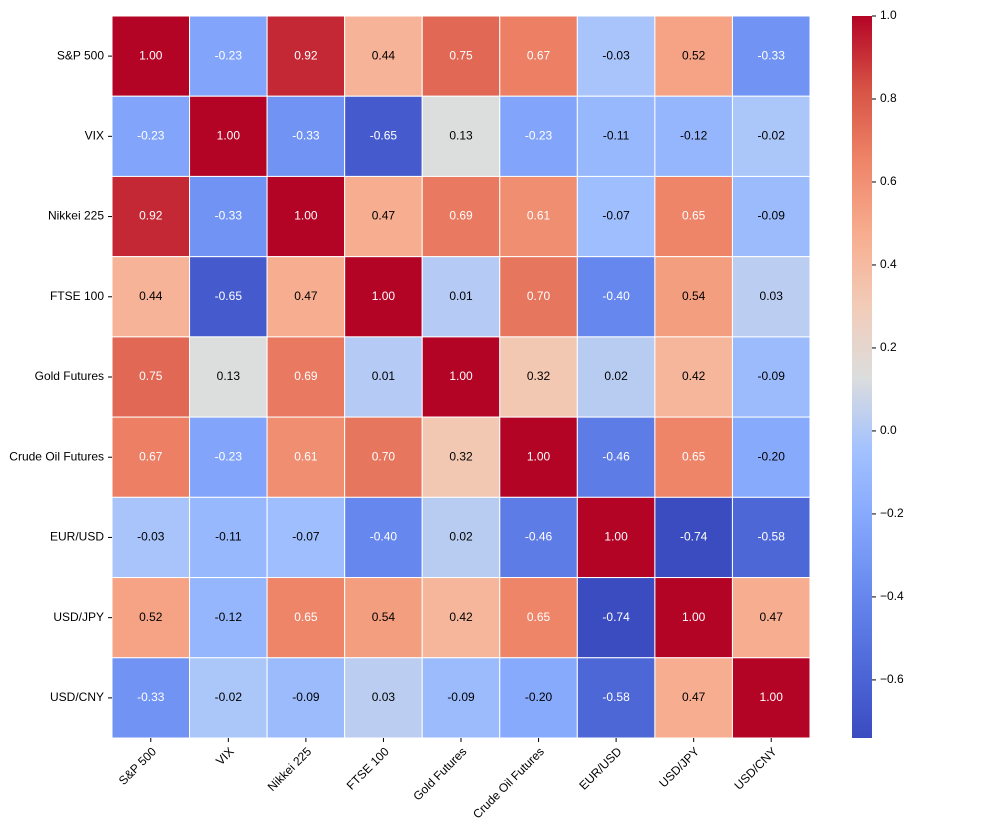 This screenshot has height=835, width=996. I want to click on cell-label: 0.32, so click(539, 376).